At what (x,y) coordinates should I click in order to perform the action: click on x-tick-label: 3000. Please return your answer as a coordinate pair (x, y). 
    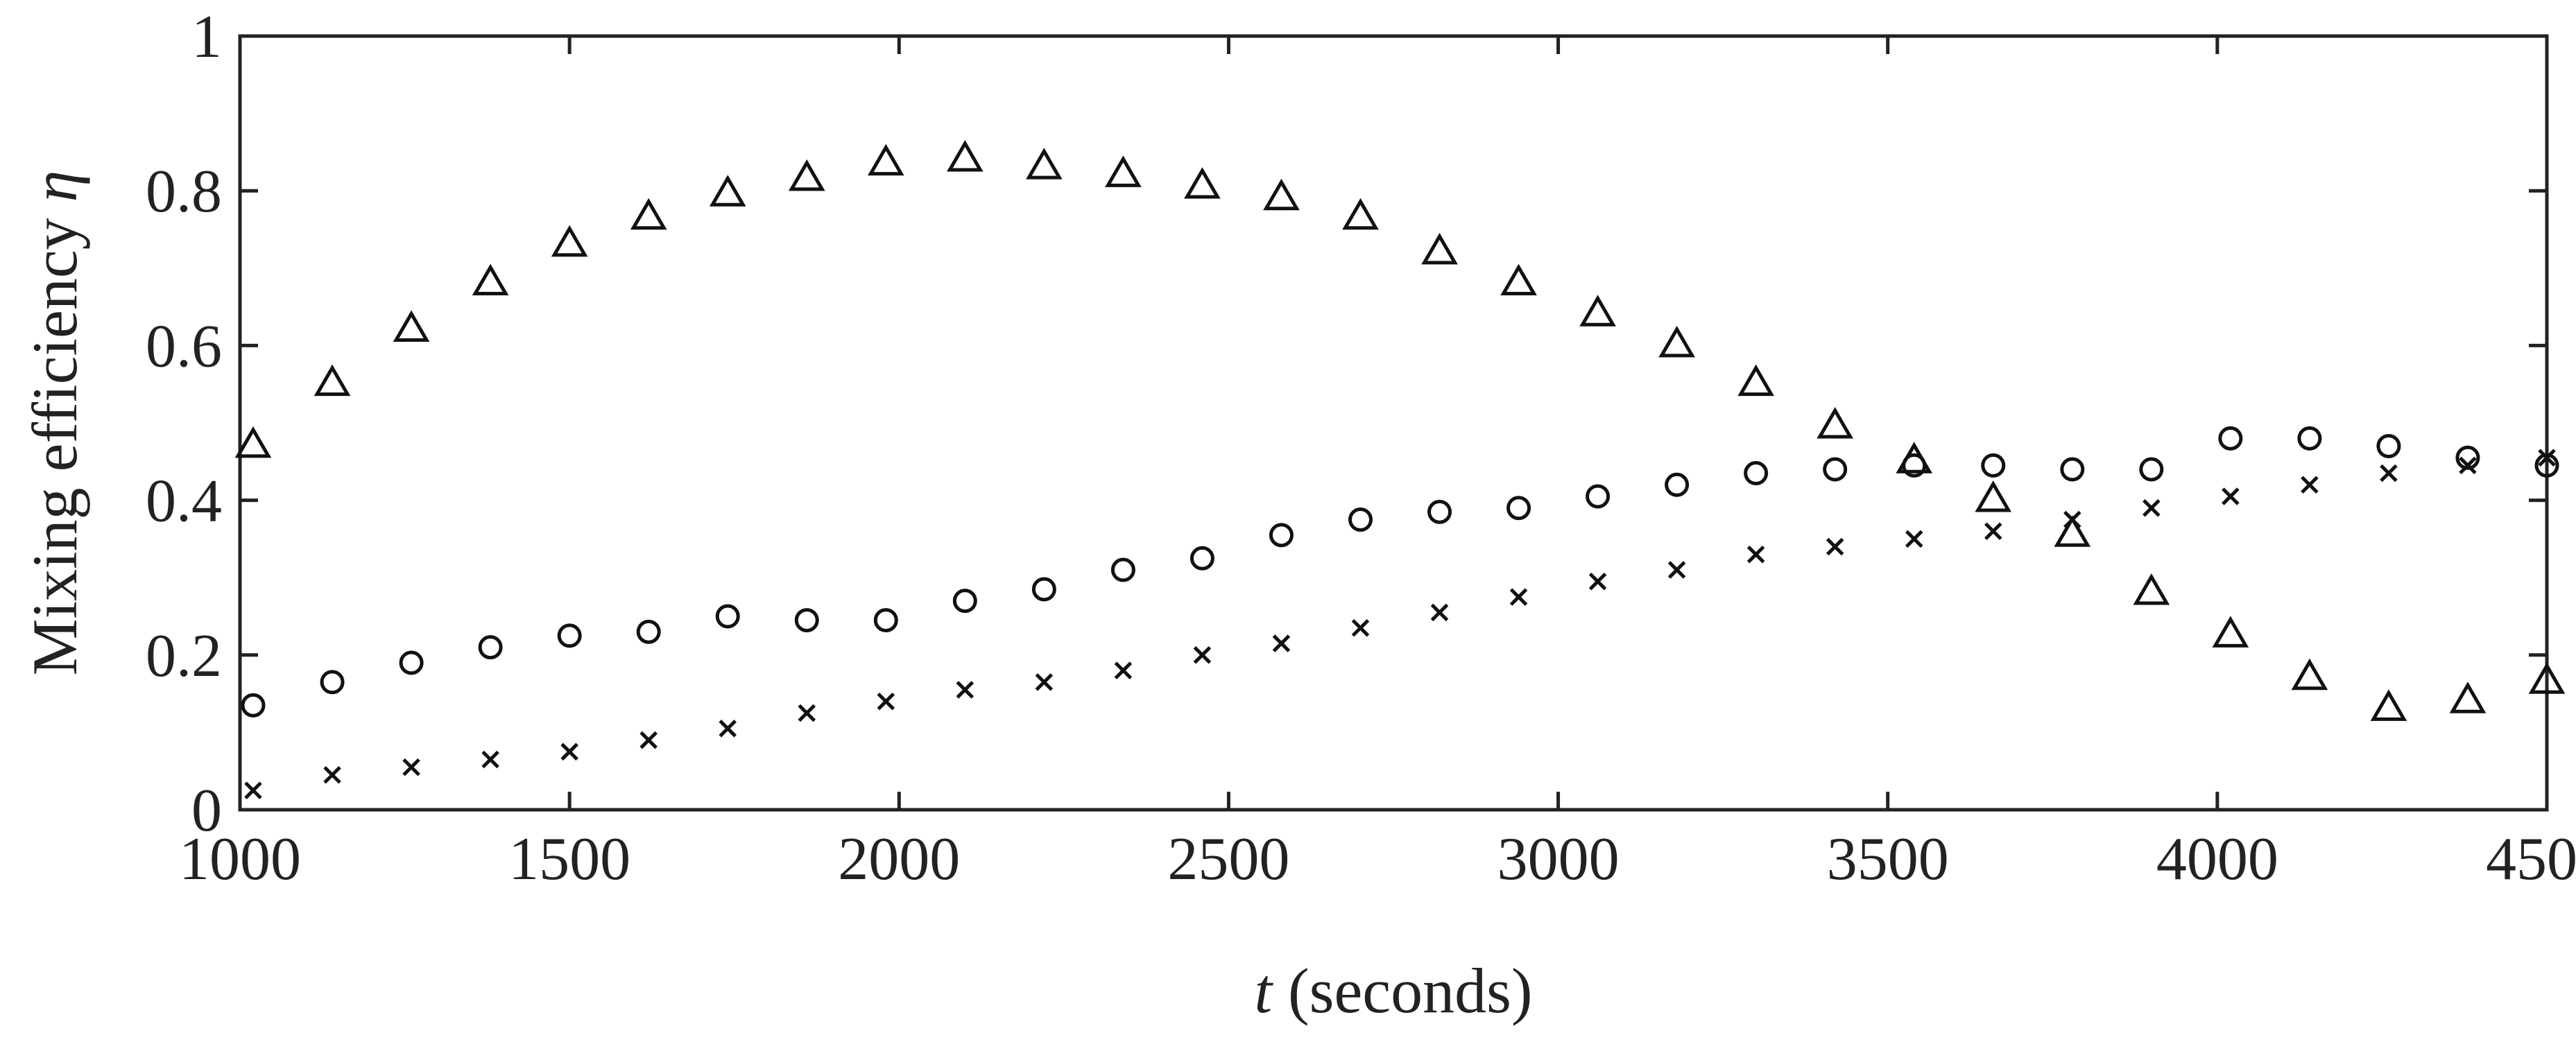
    Looking at the image, I should click on (1558, 859).